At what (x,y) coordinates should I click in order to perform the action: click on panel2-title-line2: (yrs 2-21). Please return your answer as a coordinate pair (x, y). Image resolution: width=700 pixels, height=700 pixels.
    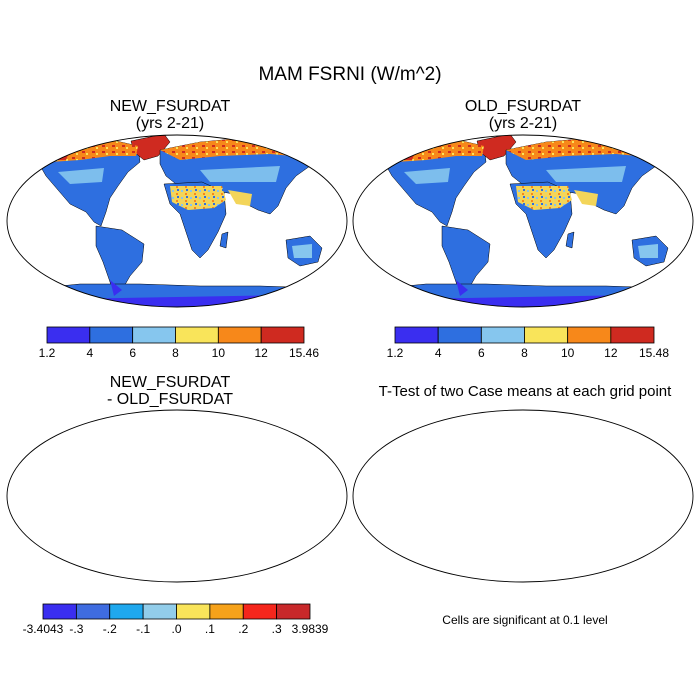
    Looking at the image, I should click on (523, 123).